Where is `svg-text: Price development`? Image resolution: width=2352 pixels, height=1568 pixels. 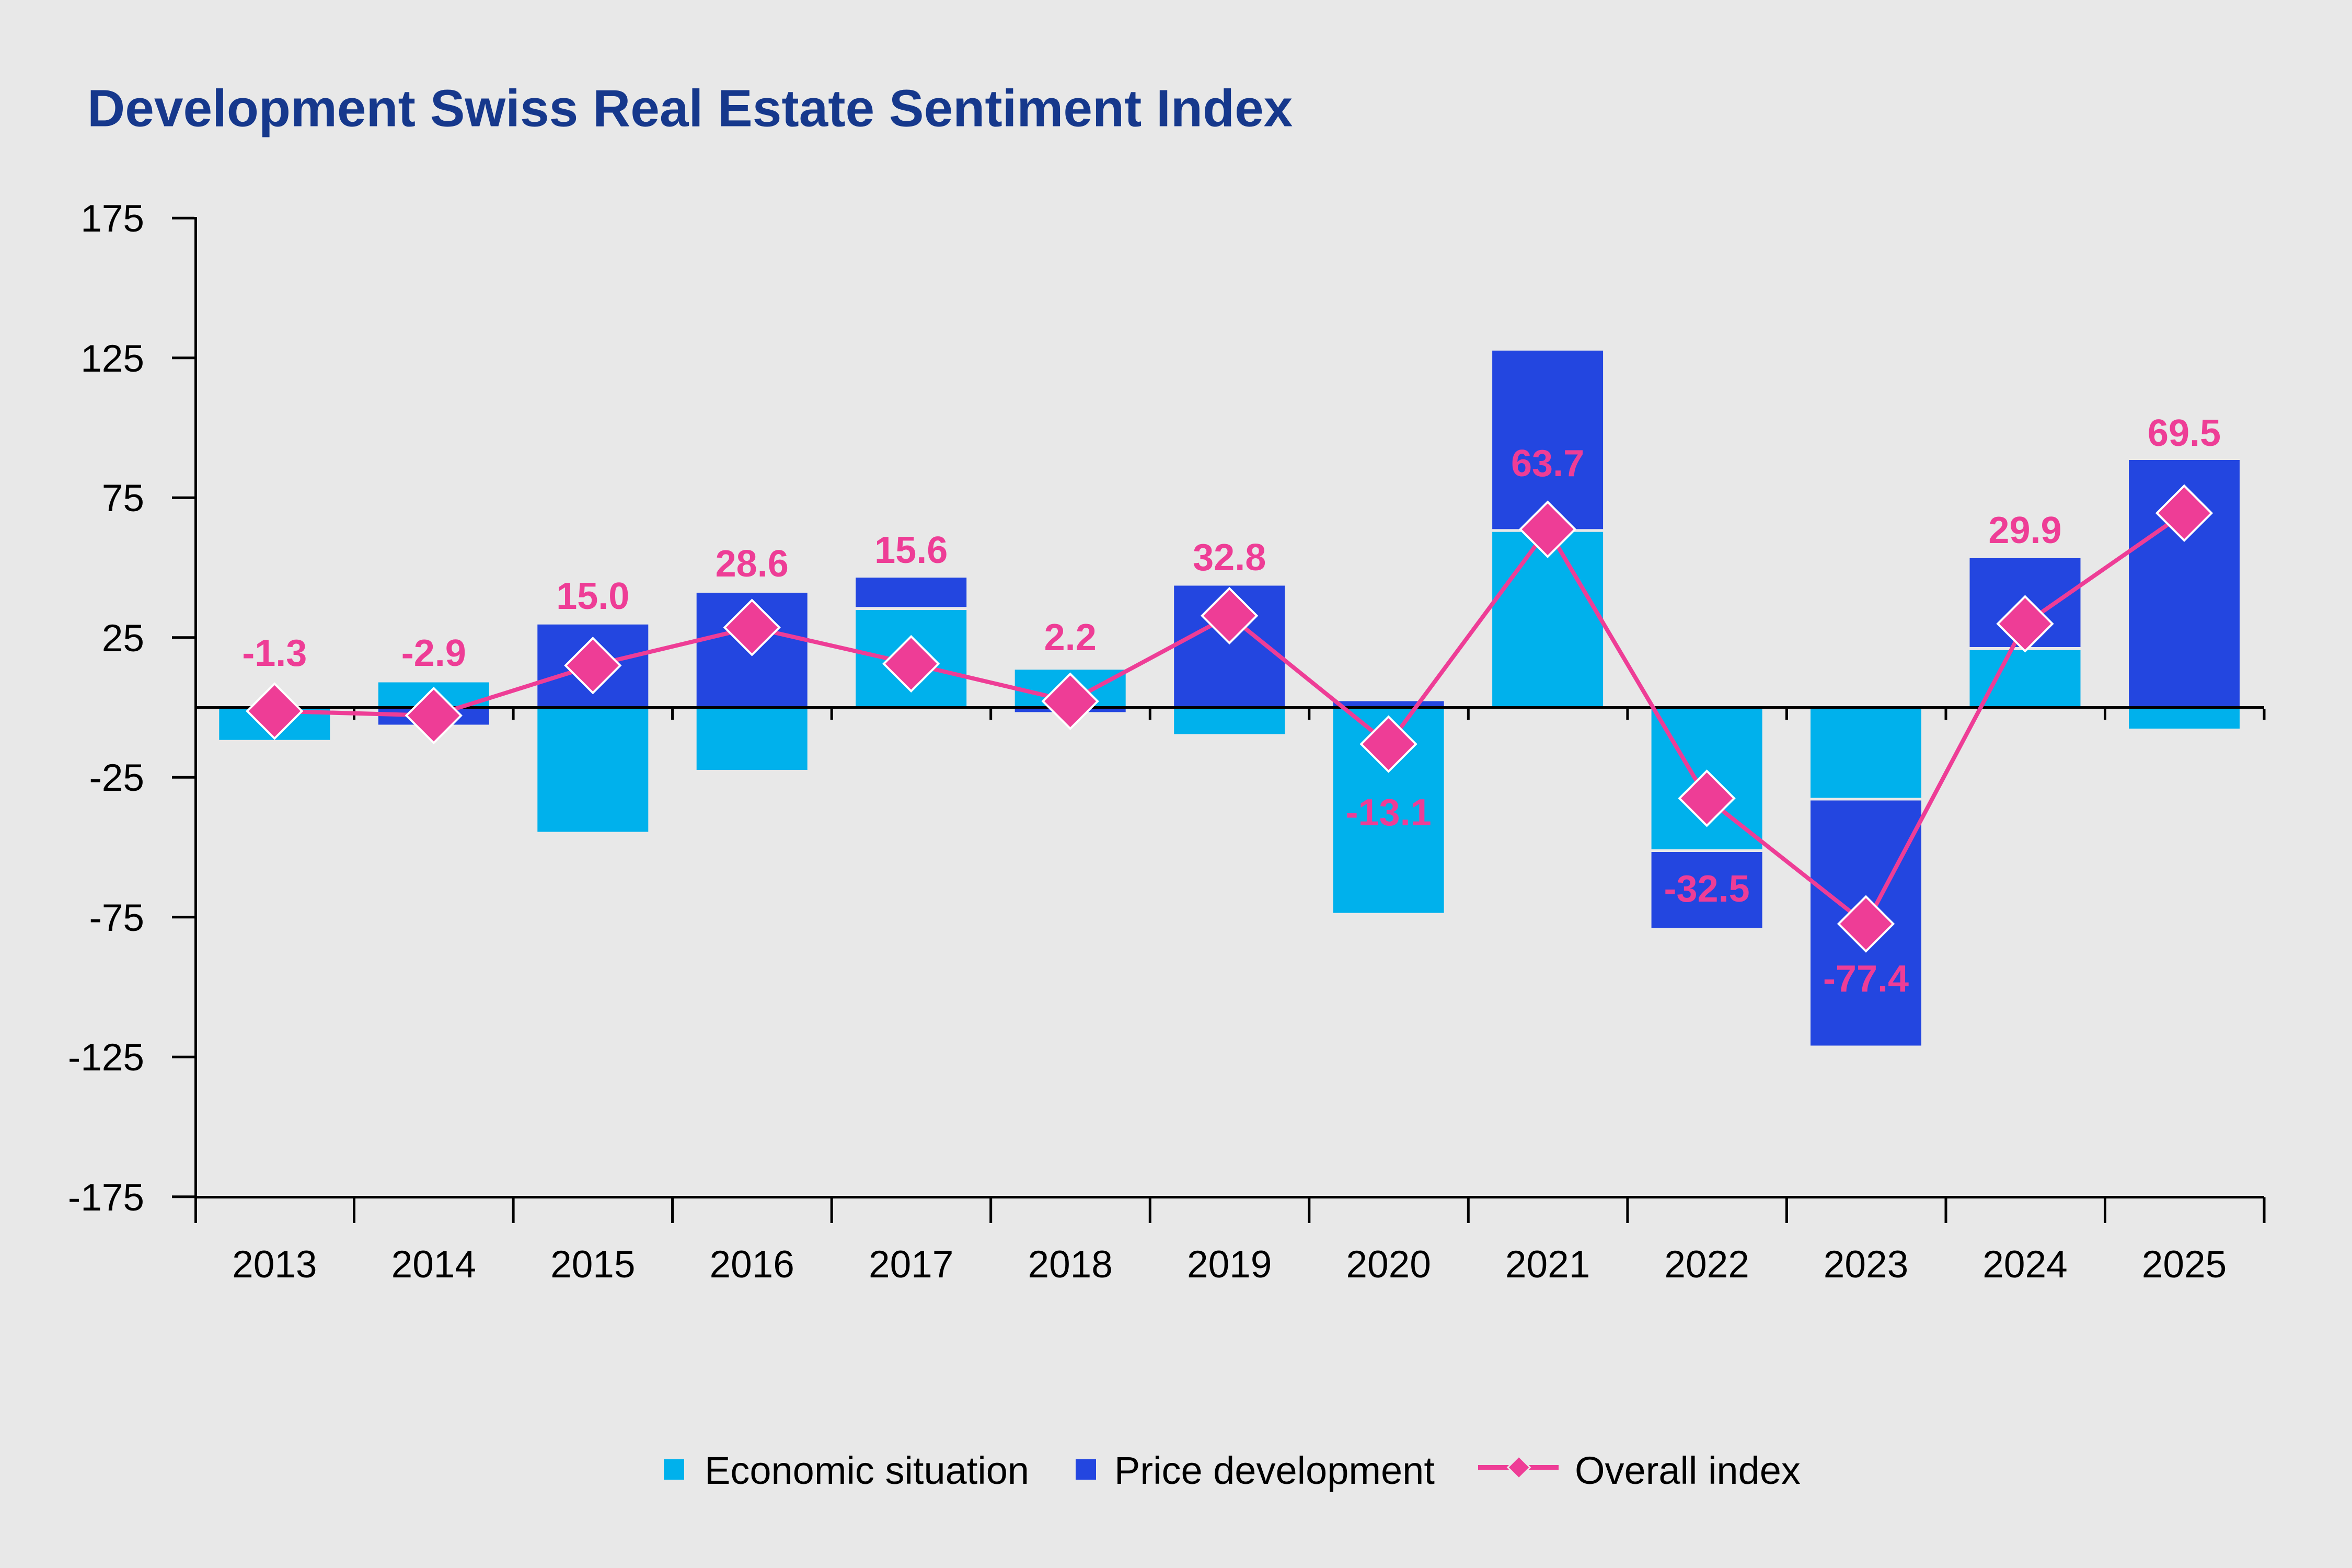 svg-text: Price development is located at coordinates (1274, 1470).